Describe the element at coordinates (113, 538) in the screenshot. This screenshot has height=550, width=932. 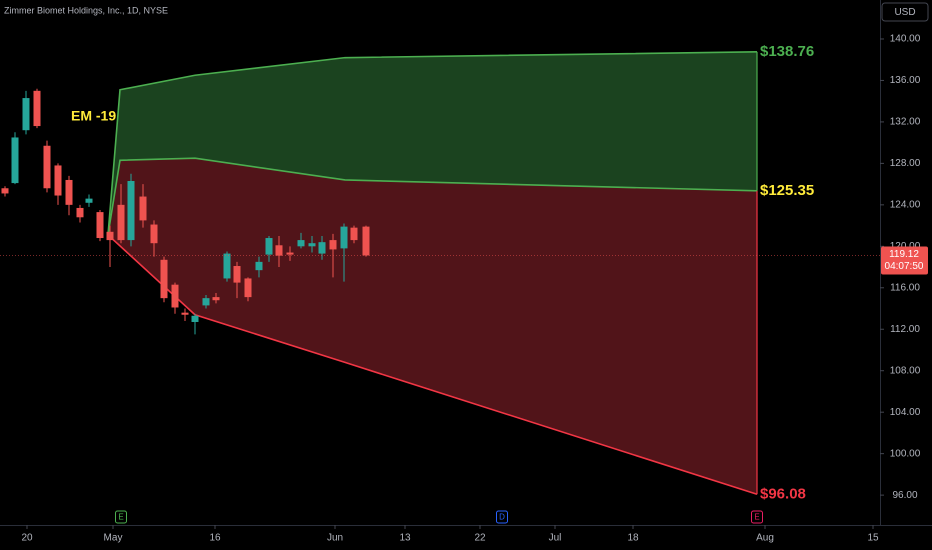
I see `x-tick-label: May` at that location.